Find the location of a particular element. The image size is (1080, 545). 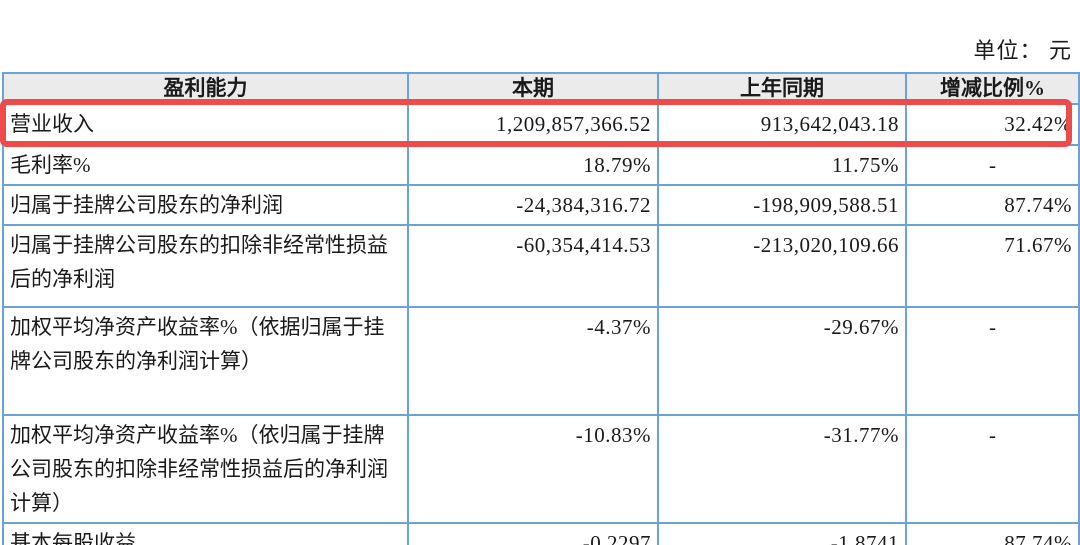

row-label: 归属于挂牌公司股东的净利润 is located at coordinates (205, 205).